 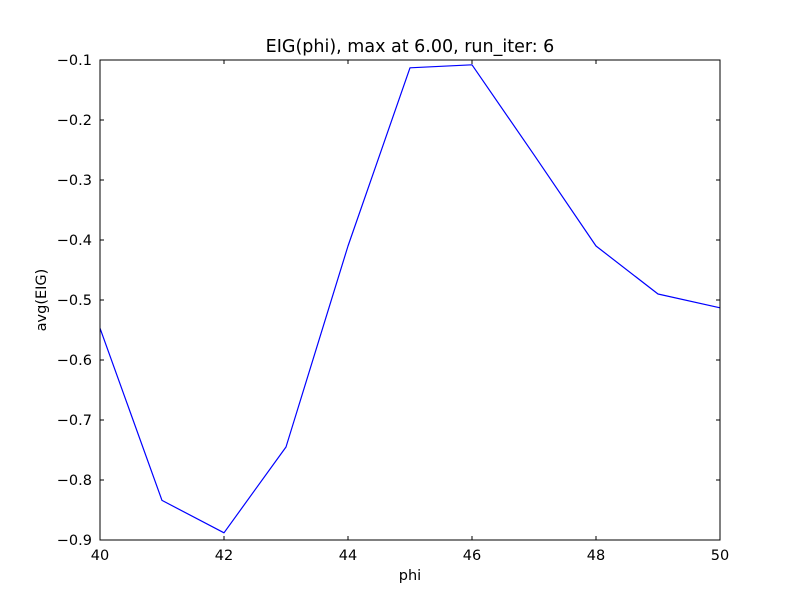 What do you see at coordinates (74, 421) in the screenshot?
I see `y-tick-label: −0.7` at bounding box center [74, 421].